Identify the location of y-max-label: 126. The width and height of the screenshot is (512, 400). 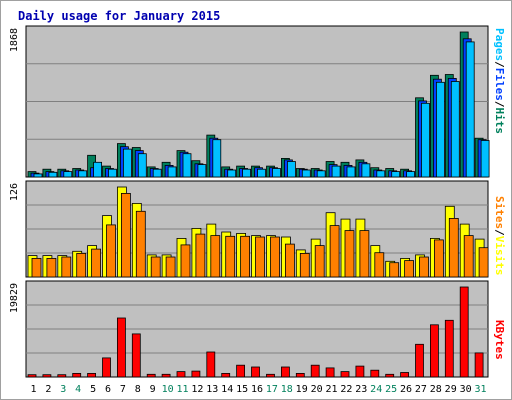
(14, 192).